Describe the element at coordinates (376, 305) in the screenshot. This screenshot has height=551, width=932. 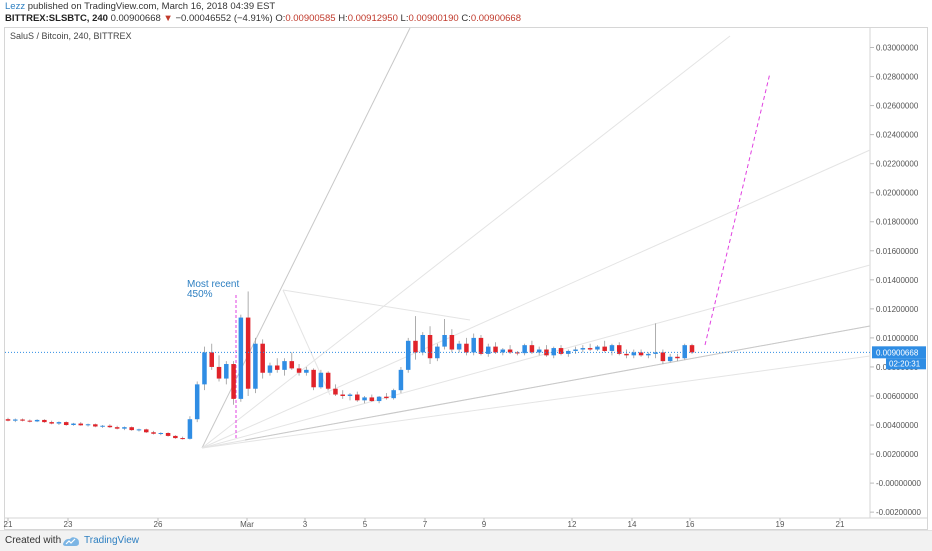
I see `channel-line` at that location.